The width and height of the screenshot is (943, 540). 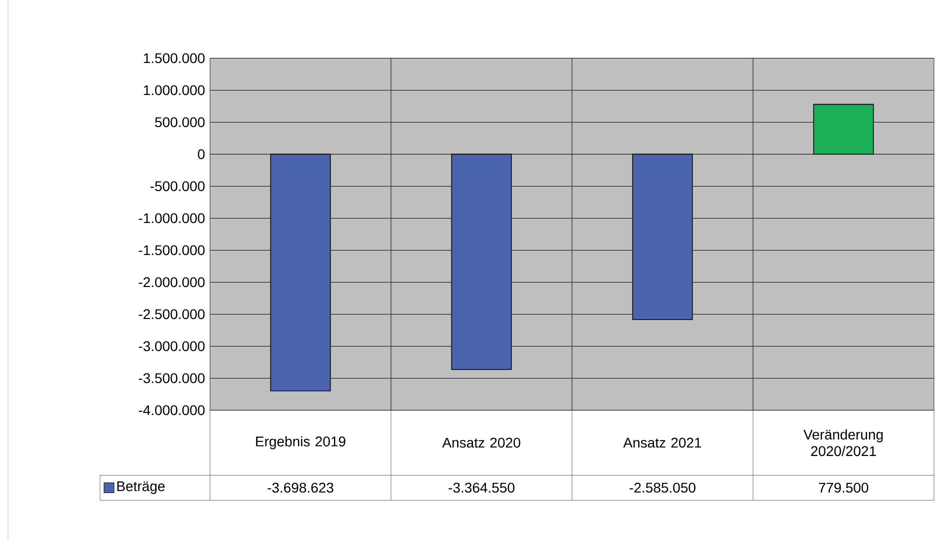 What do you see at coordinates (180, 122) in the screenshot?
I see `y-tick-label: 500.000` at bounding box center [180, 122].